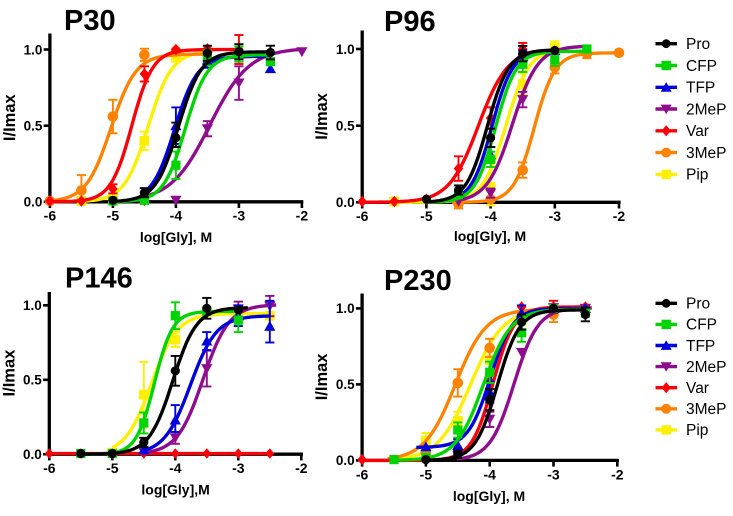 This screenshot has width=733, height=516. What do you see at coordinates (410, 22) in the screenshot?
I see `svg-text: P96` at bounding box center [410, 22].